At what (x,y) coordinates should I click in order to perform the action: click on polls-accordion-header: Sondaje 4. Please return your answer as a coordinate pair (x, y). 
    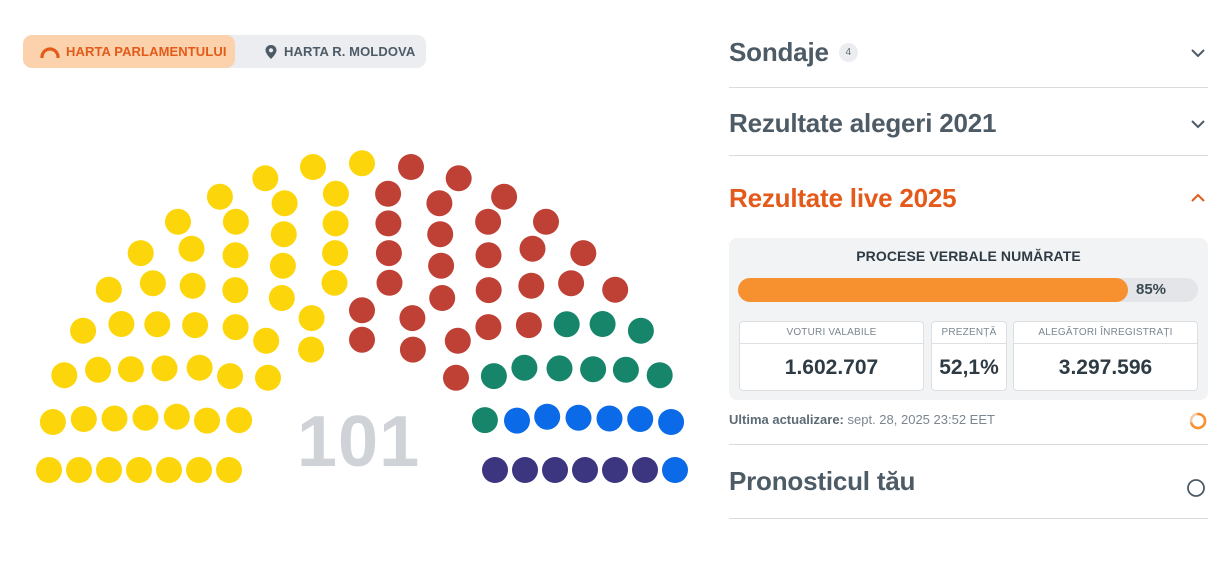
    Looking at the image, I should click on (968, 53).